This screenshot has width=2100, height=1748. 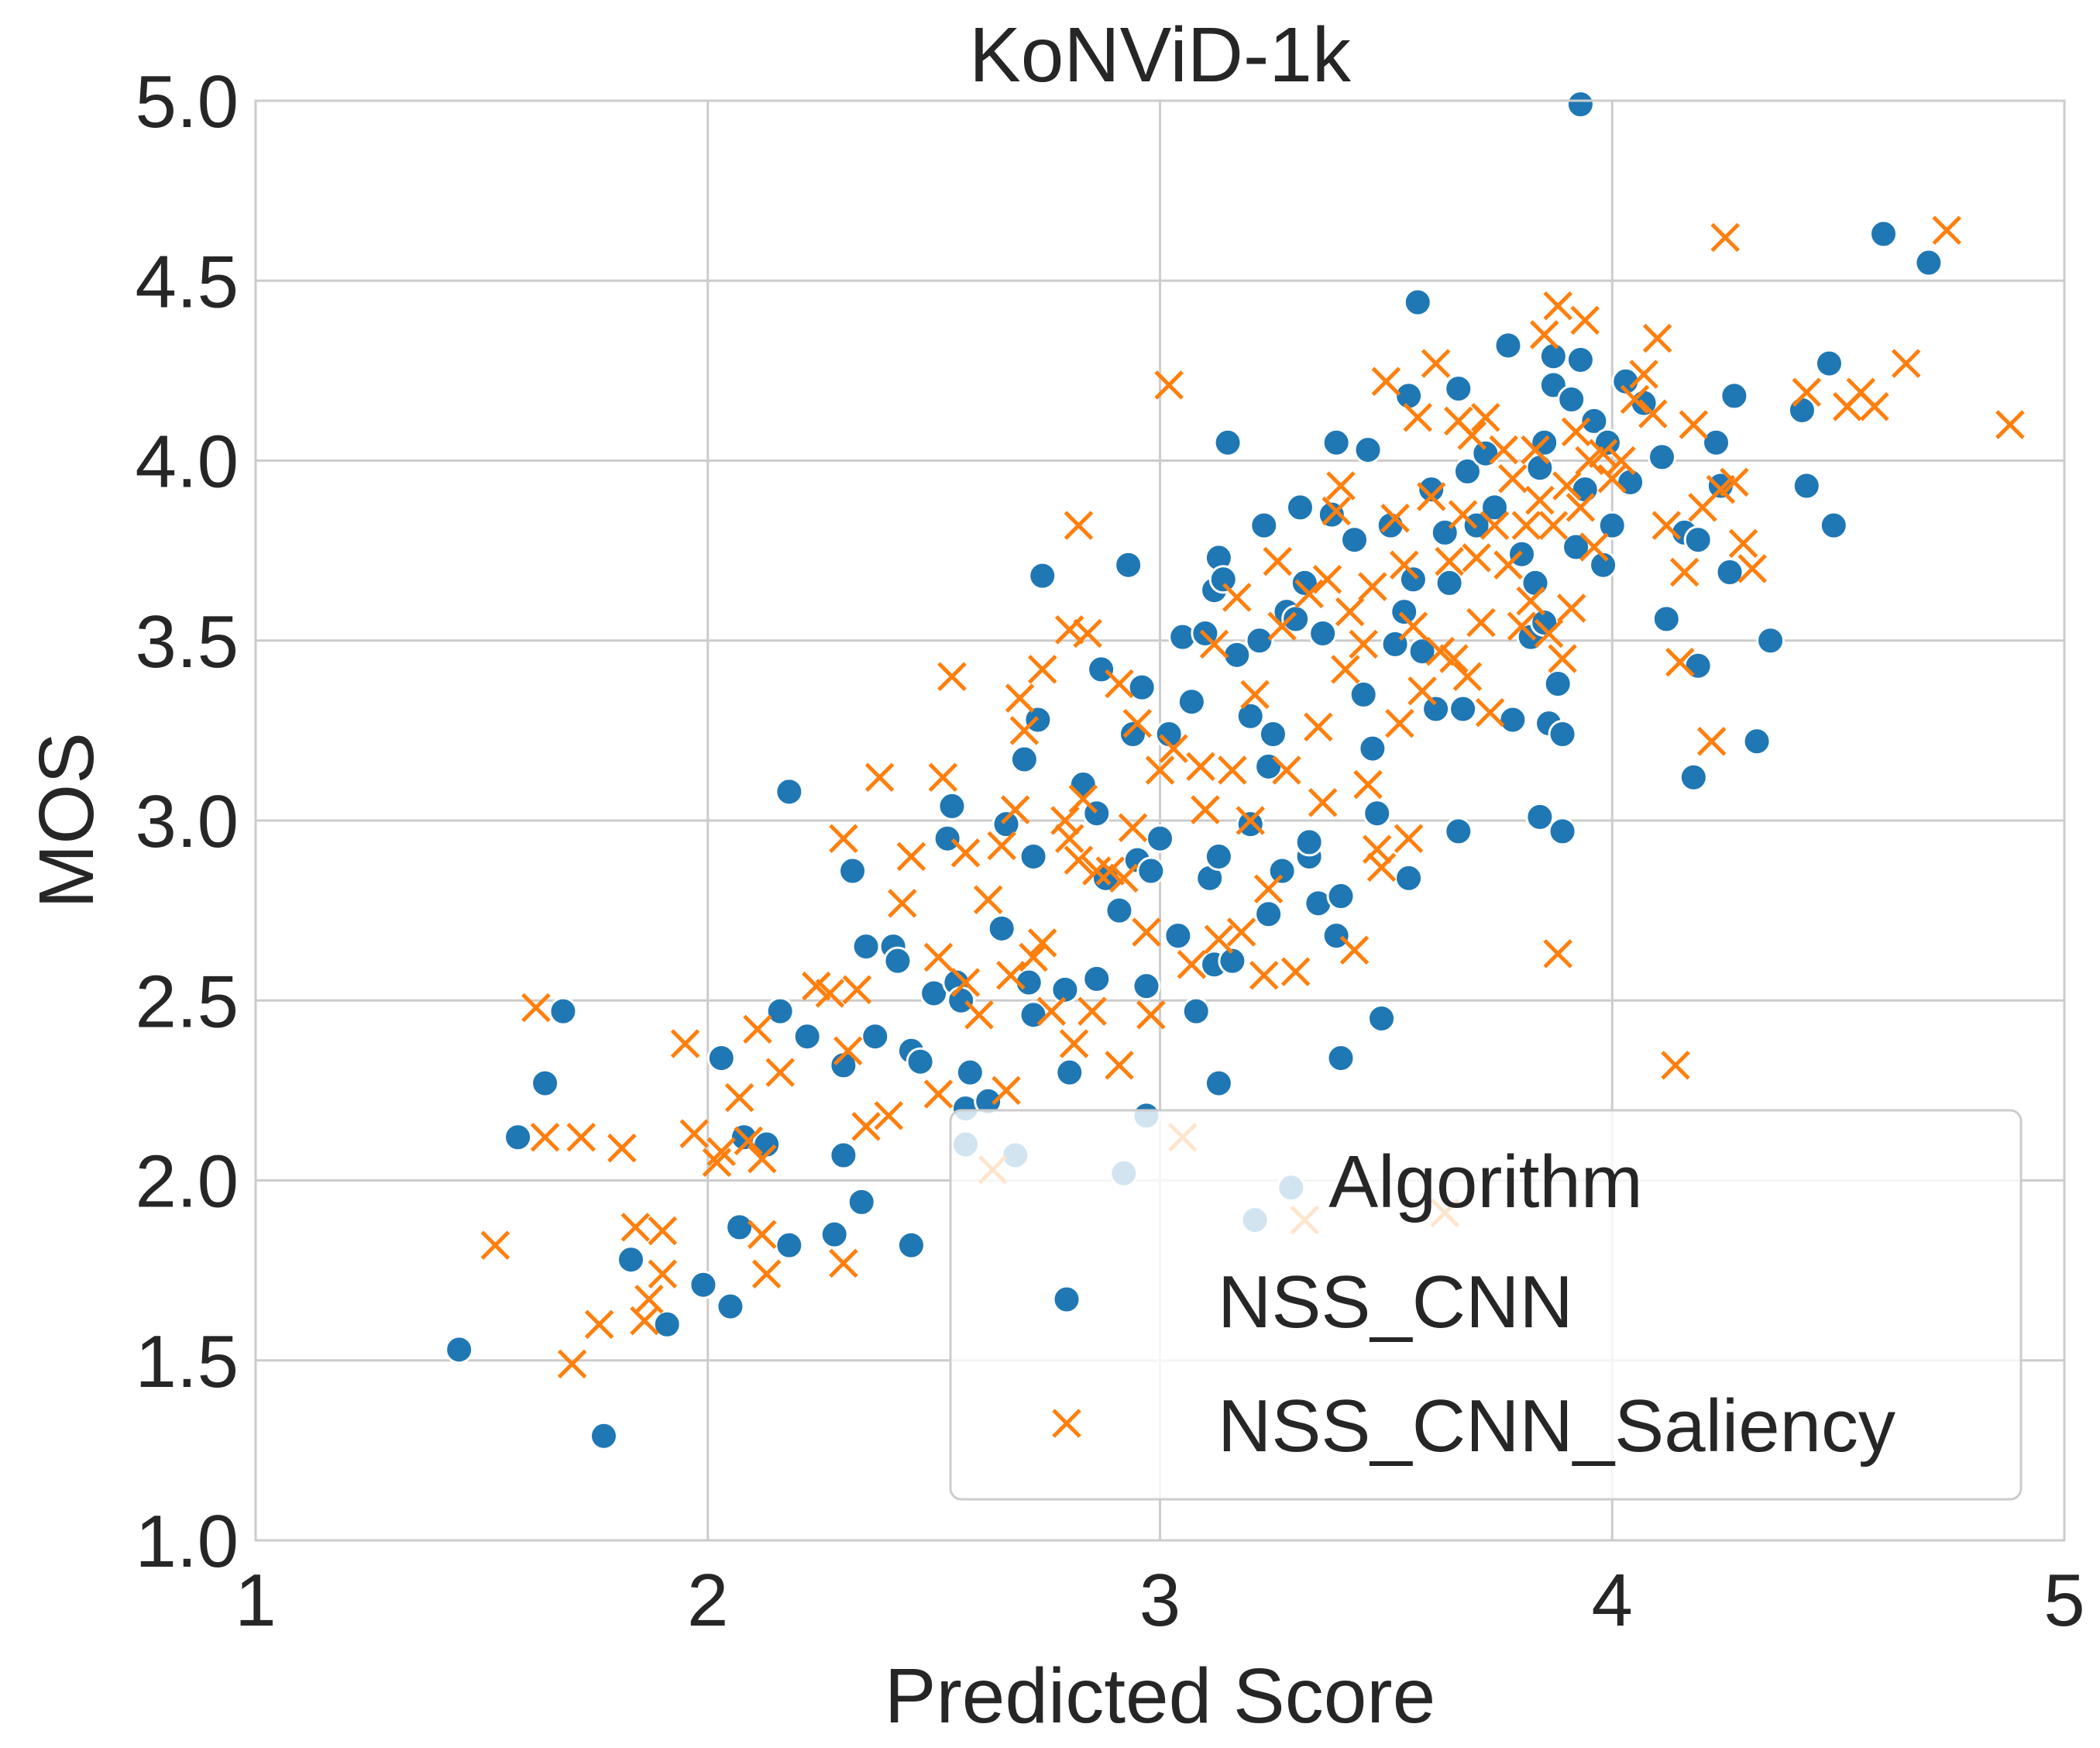 I want to click on y-tick-label: 2.0, so click(x=187, y=1182).